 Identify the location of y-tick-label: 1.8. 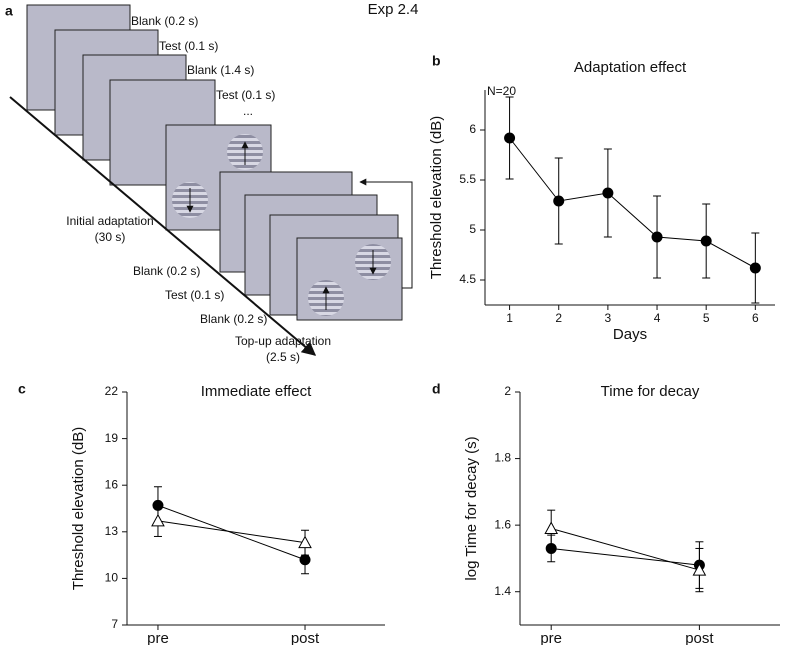
(502, 458).